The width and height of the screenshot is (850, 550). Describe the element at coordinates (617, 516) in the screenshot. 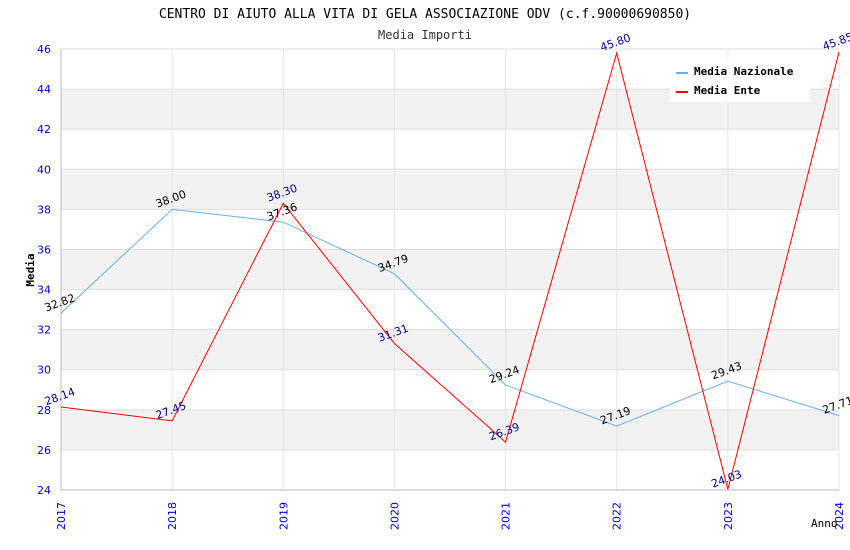

I see `x-tick-label: 2022` at that location.